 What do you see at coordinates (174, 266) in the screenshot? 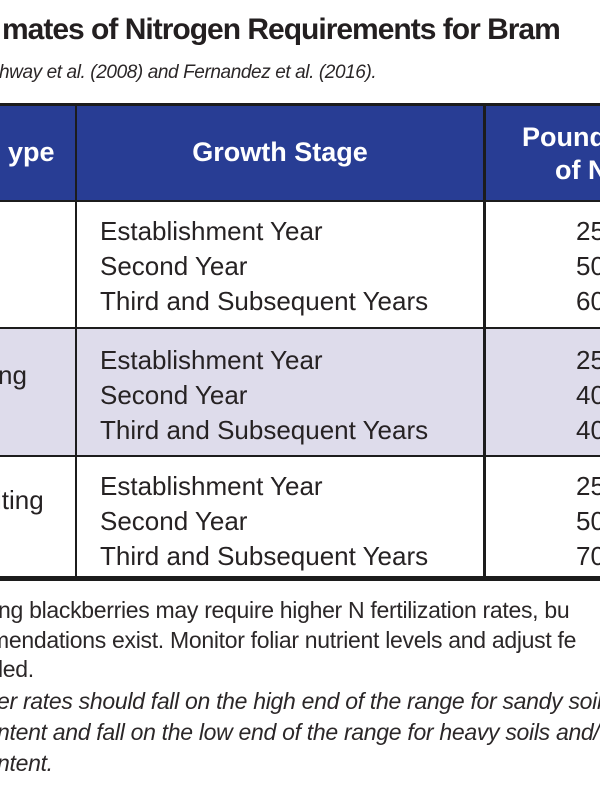
I see `row1-stage-line2: Second Year` at bounding box center [174, 266].